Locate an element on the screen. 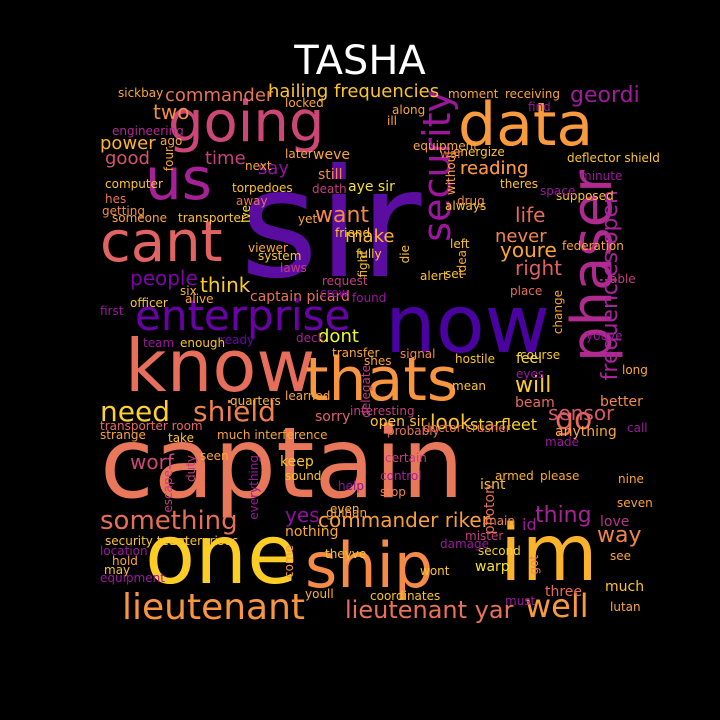 Image resolution: width=720 pixels, height=720 pixels. word-keep: keep is located at coordinates (297, 462).